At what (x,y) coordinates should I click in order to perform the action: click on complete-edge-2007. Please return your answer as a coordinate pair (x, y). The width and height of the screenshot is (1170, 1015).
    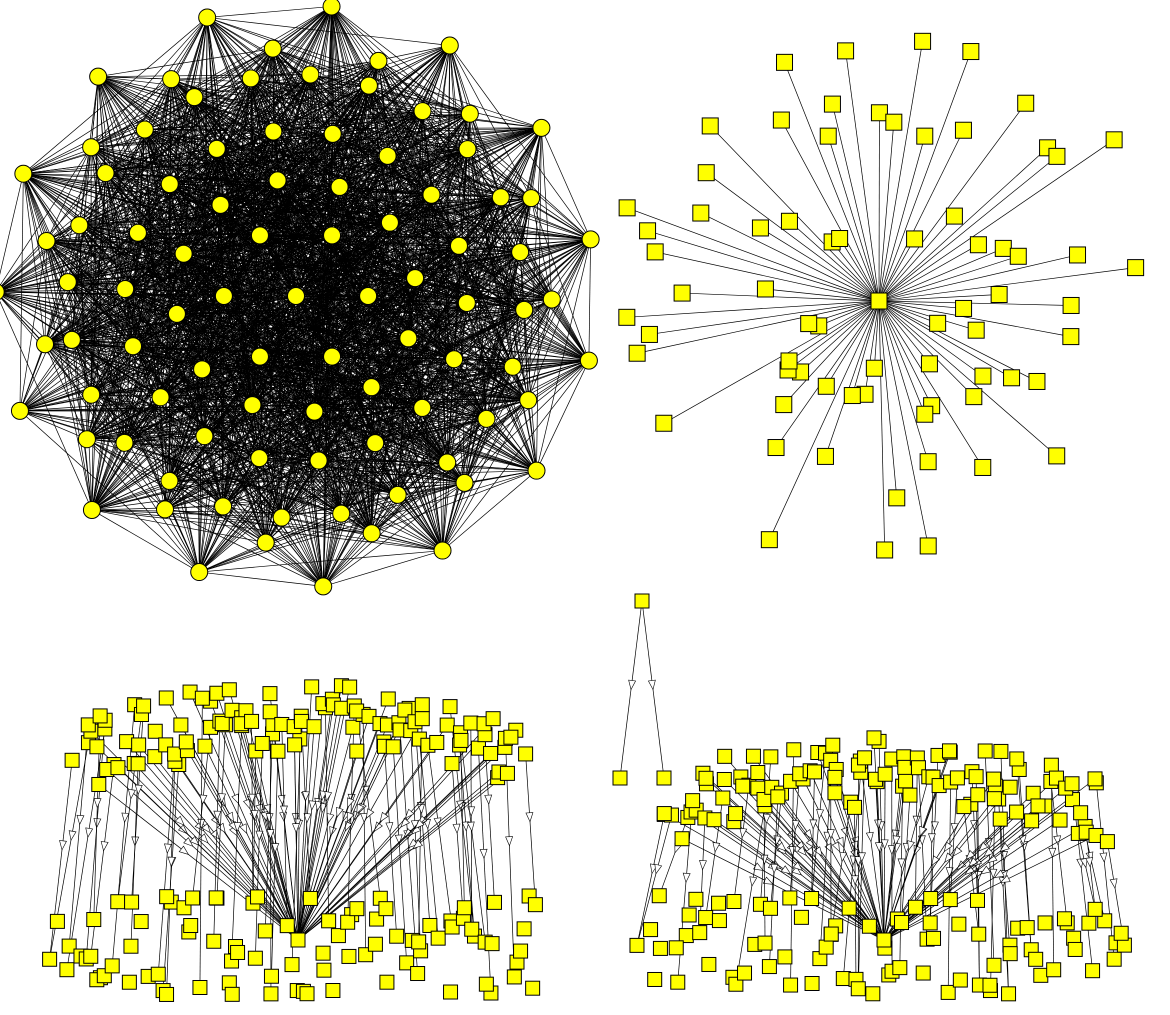
    Looking at the image, I should click on (377, 374).